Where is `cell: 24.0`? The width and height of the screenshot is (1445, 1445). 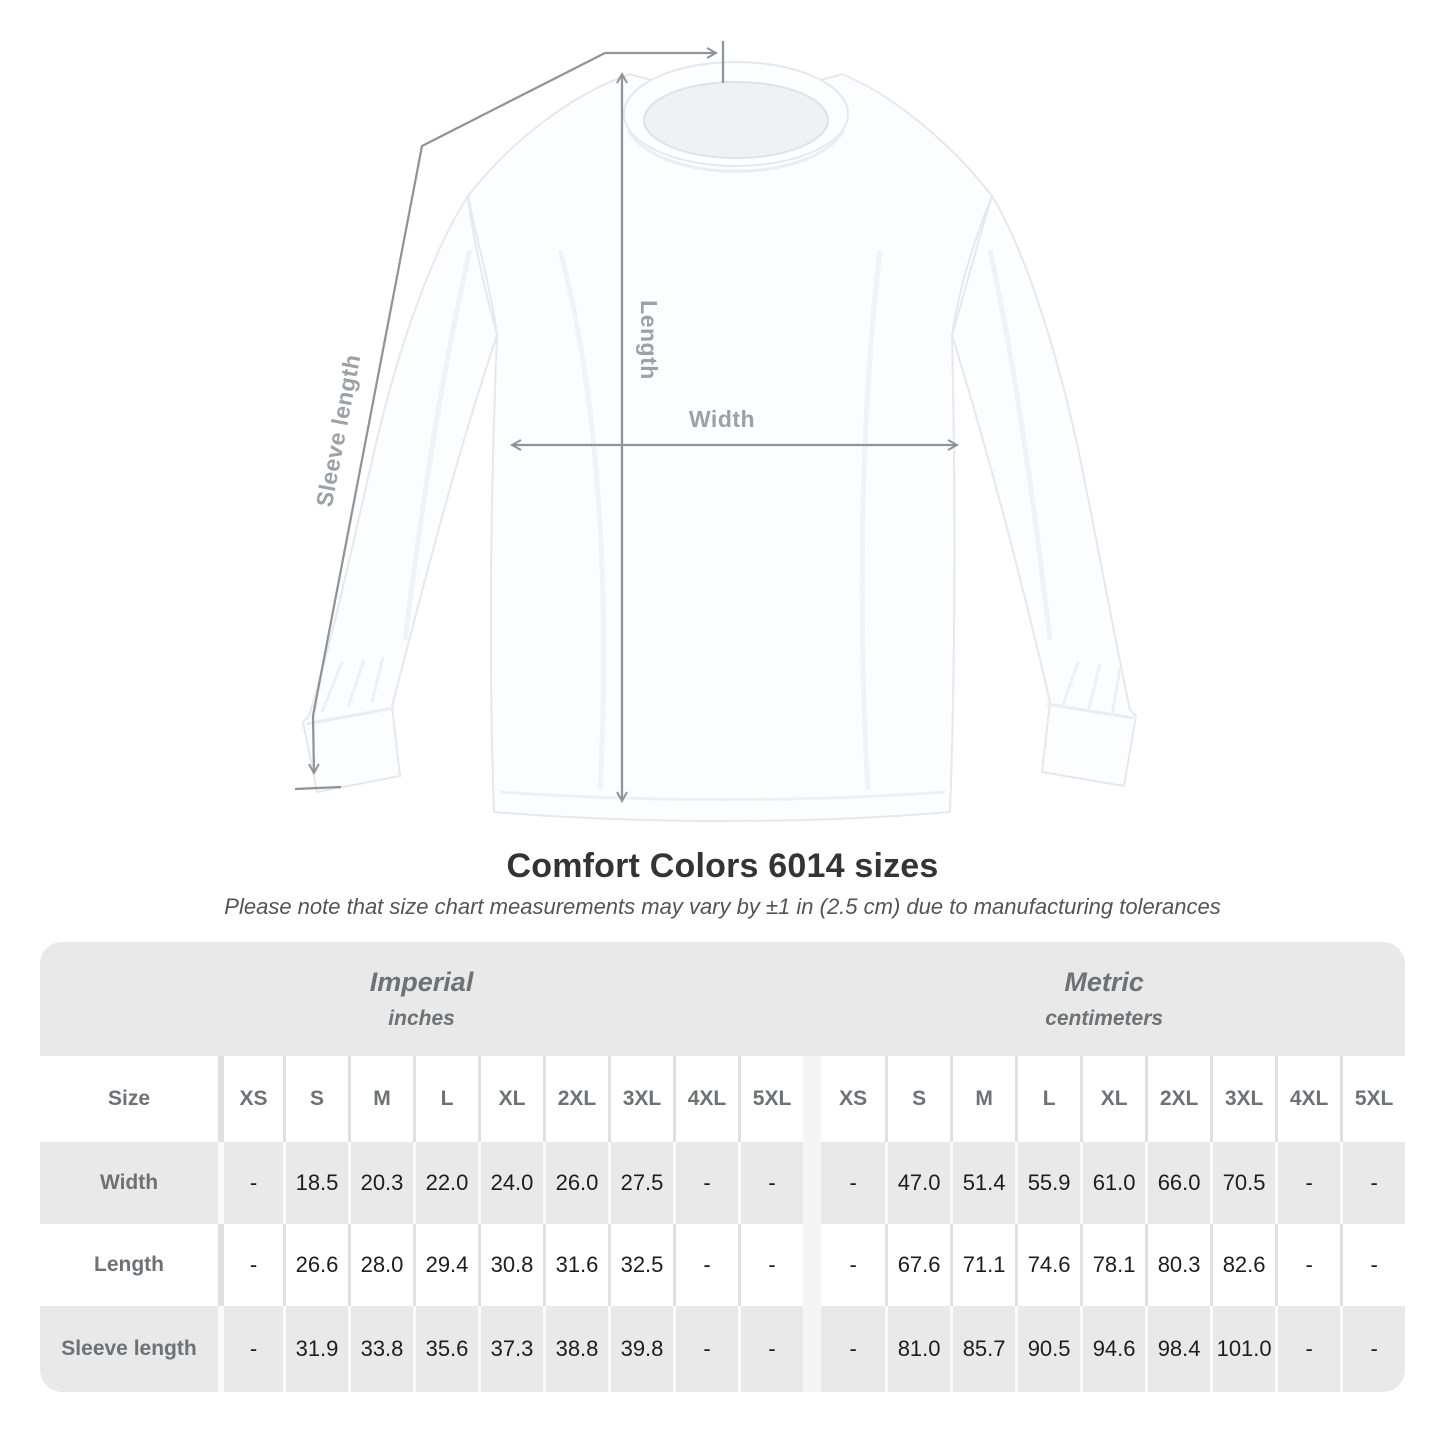
cell: 24.0 is located at coordinates (510, 1183).